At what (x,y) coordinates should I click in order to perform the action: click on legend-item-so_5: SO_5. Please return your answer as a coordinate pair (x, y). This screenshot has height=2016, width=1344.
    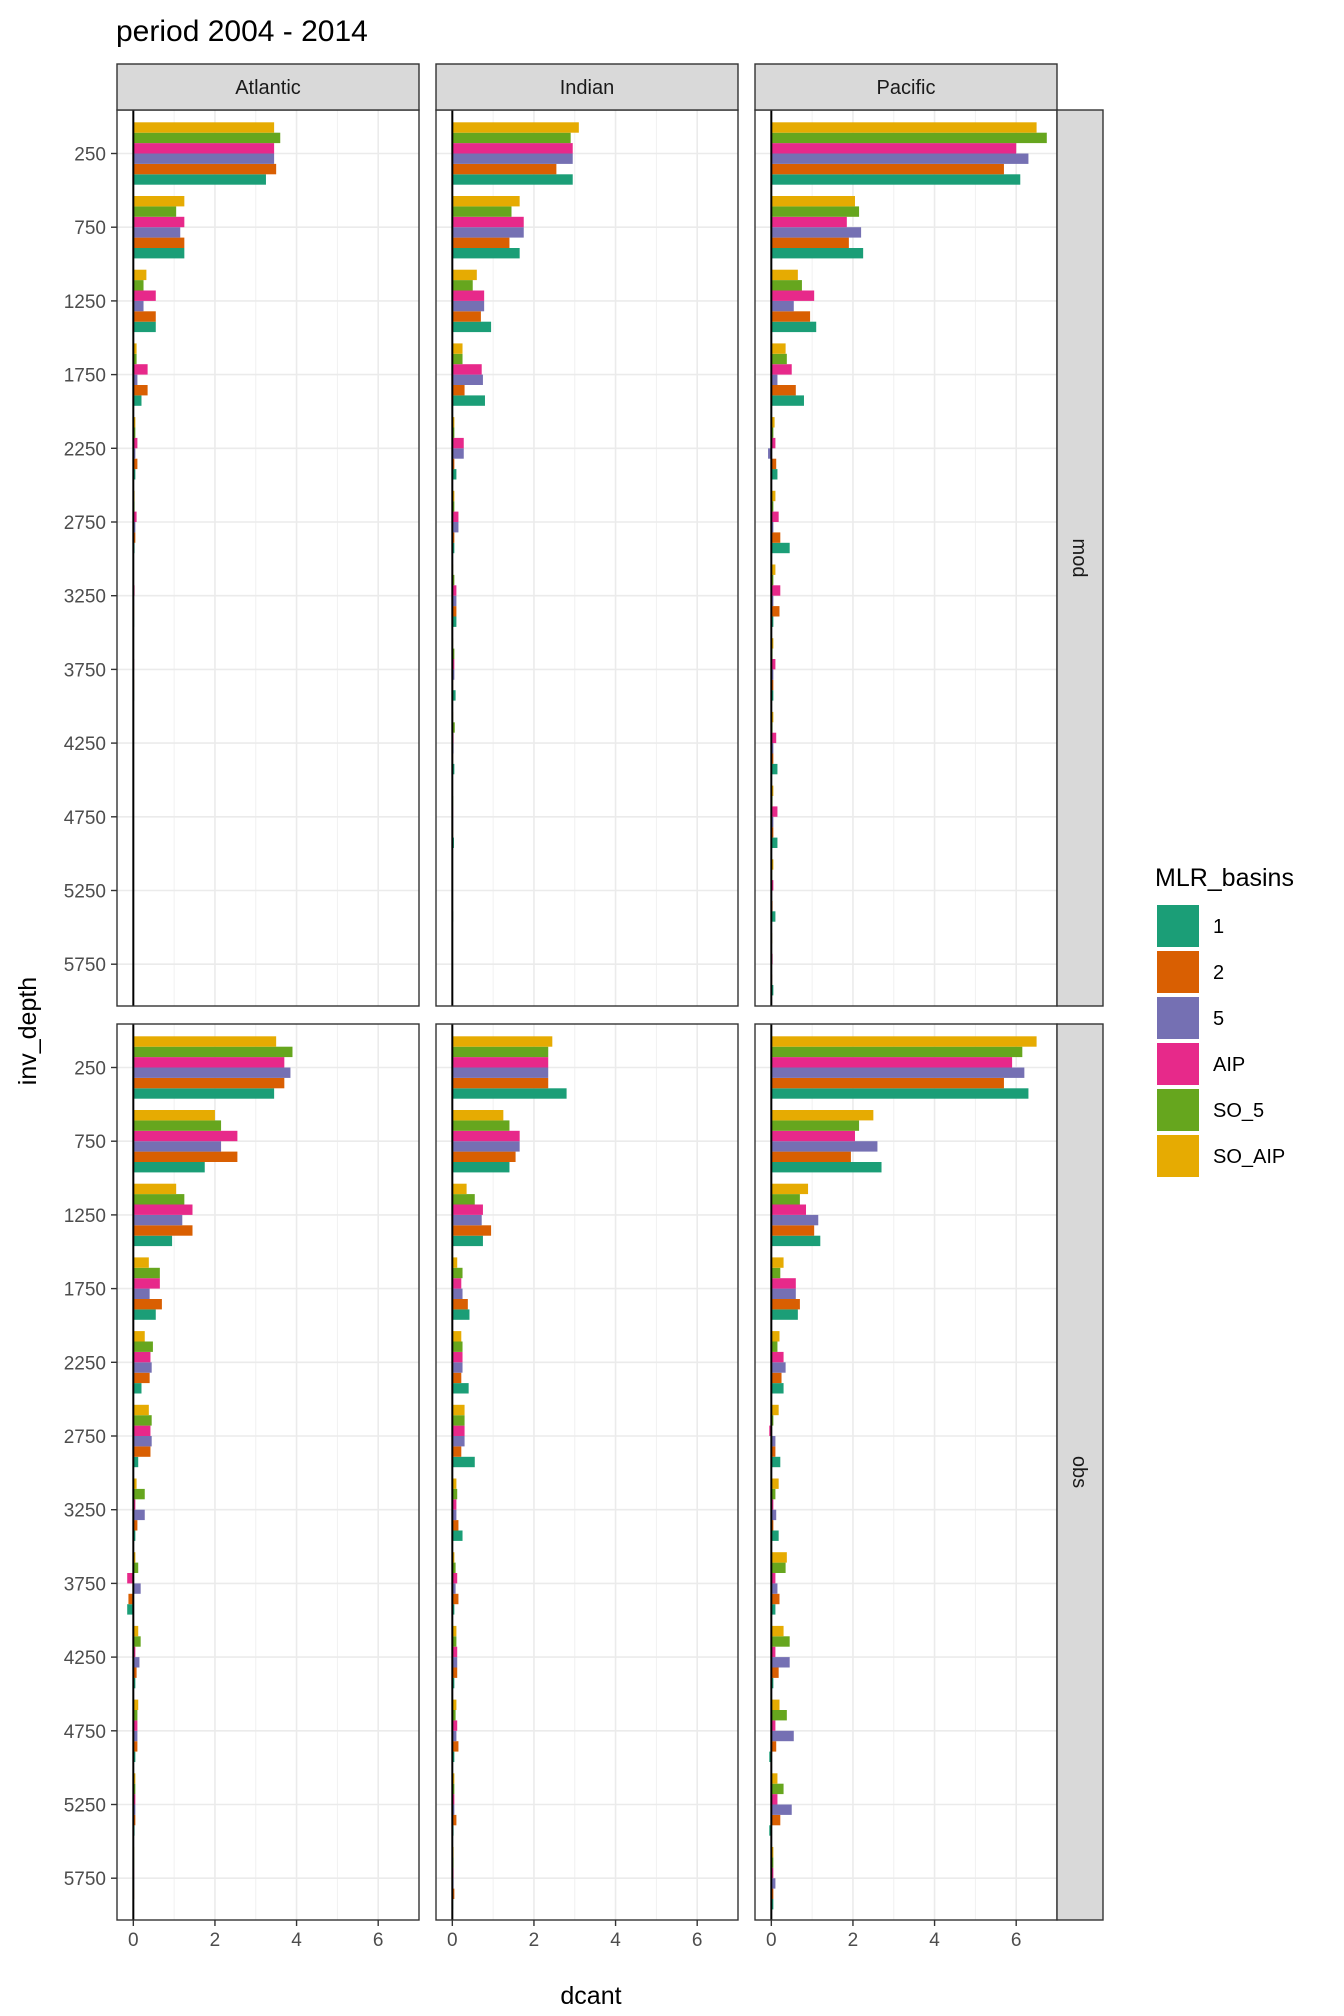
    Looking at the image, I should click on (1210, 1110).